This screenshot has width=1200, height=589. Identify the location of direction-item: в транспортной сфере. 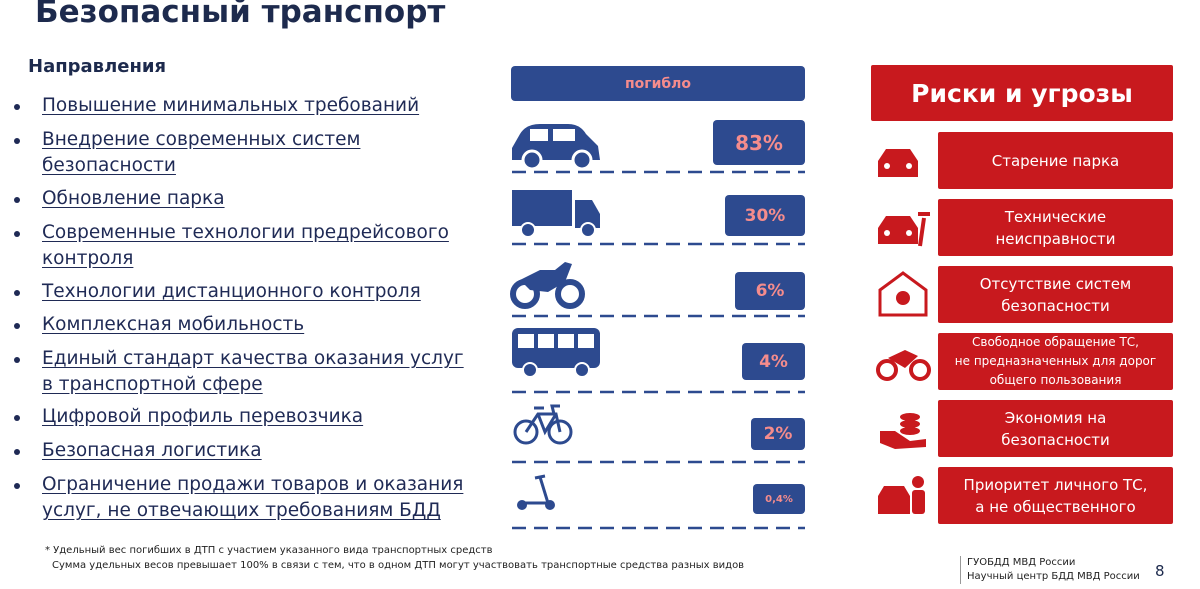
(152, 384).